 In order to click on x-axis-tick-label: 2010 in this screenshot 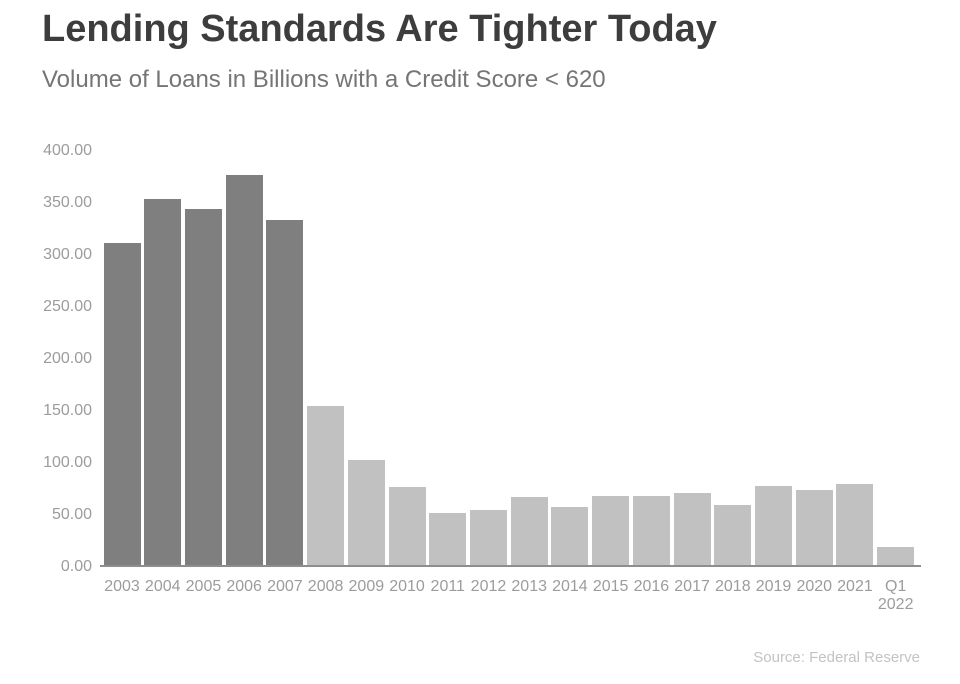, I will do `click(407, 586)`.